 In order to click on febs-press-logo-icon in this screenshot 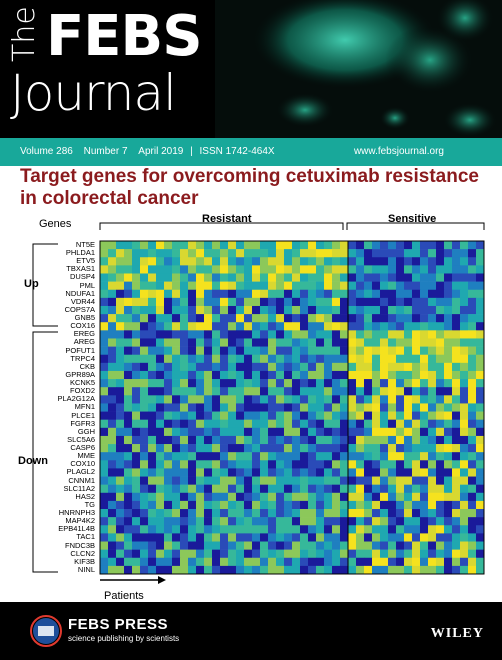, I will do `click(46, 631)`.